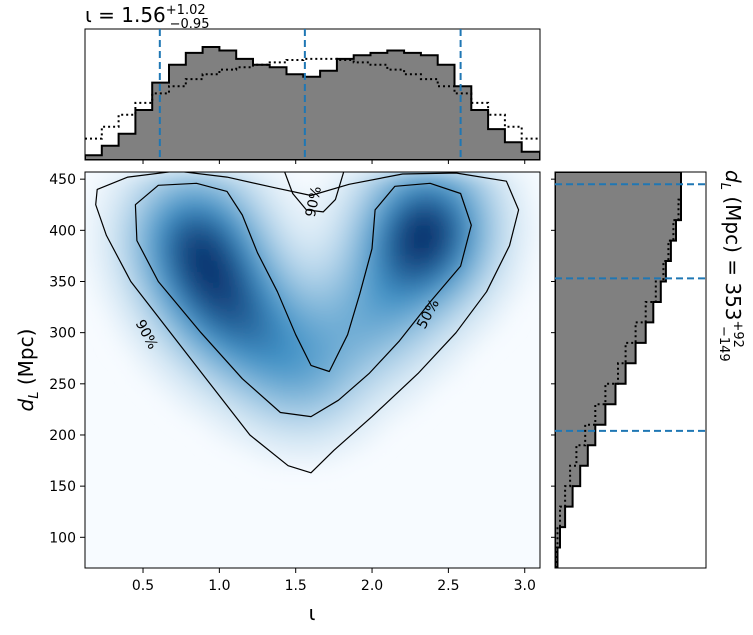 The width and height of the screenshot is (753, 635). Describe the element at coordinates (630, 307) in the screenshot. I see `right-marginal-quantile-lines` at that location.